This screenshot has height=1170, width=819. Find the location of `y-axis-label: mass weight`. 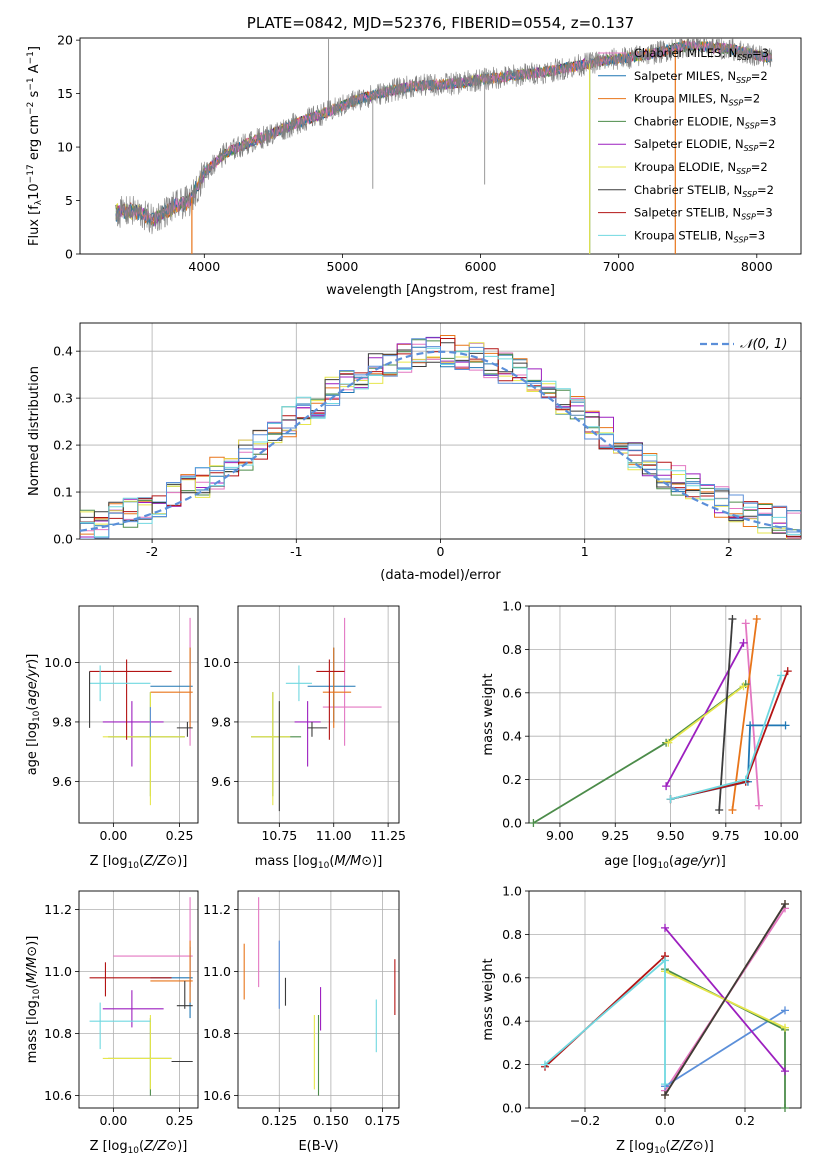

y-axis-label: mass weight is located at coordinates (488, 714).